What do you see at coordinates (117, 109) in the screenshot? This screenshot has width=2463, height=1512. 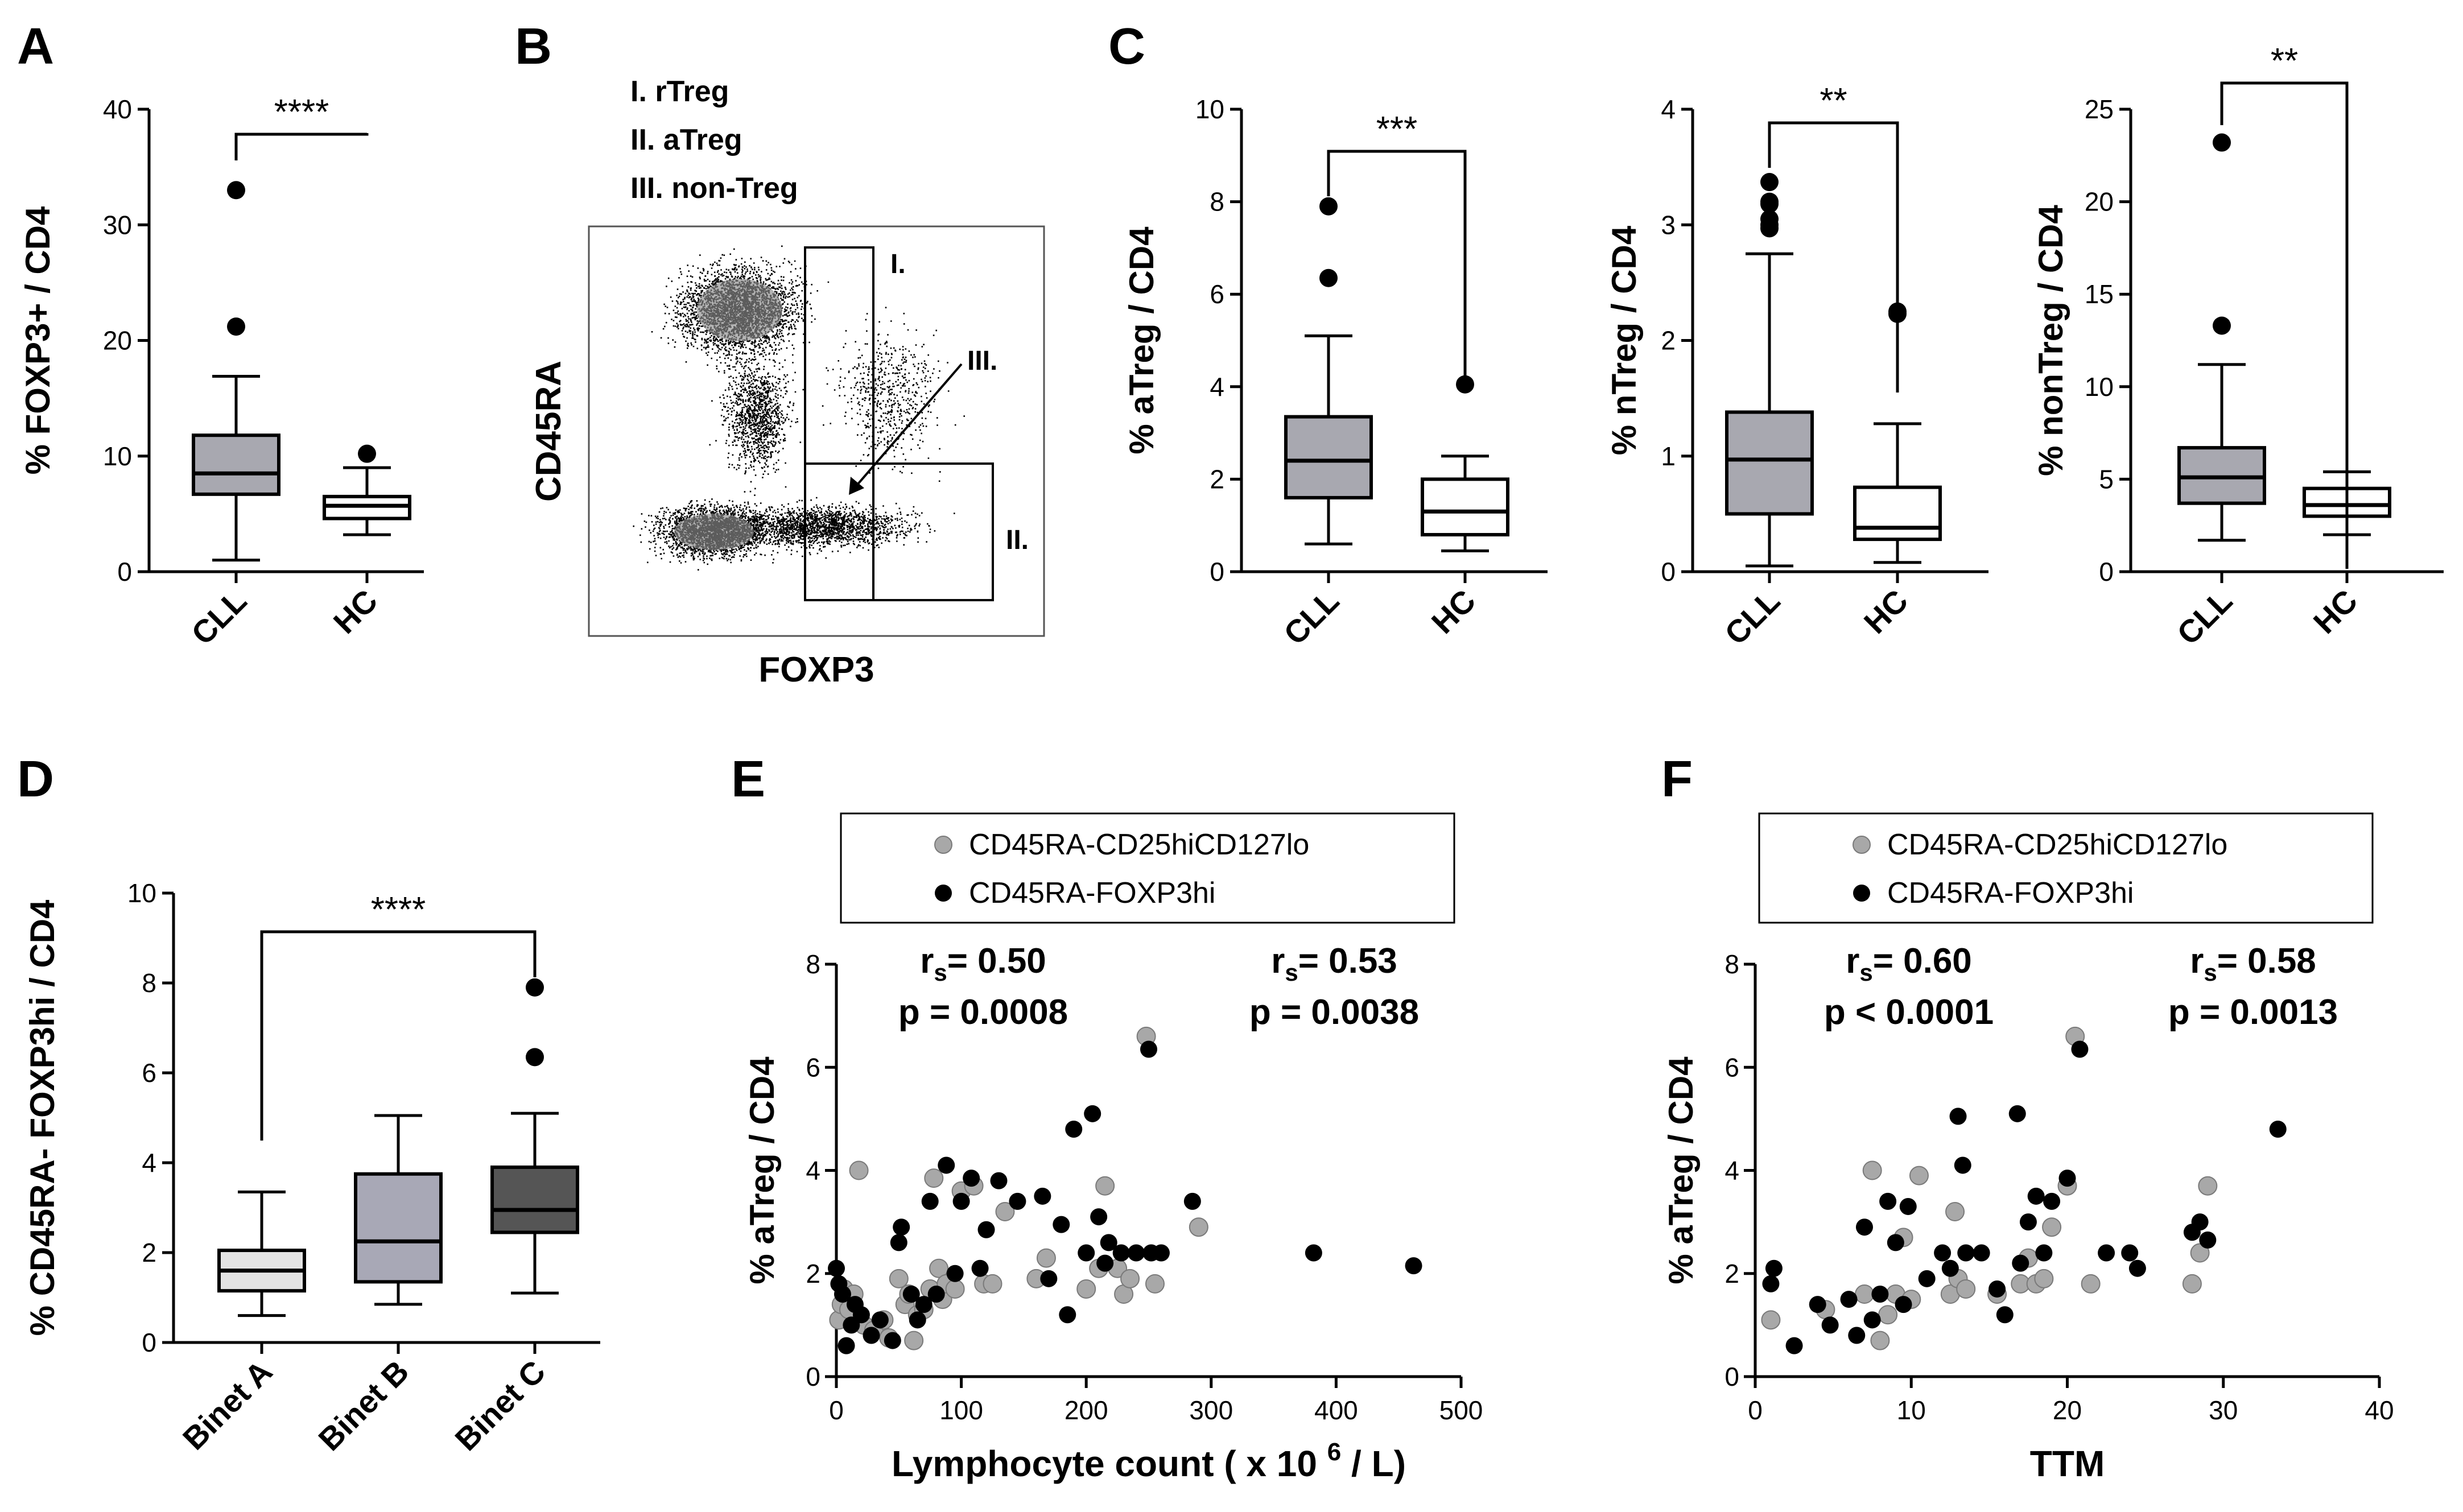 I see `y-tick-label: 40` at bounding box center [117, 109].